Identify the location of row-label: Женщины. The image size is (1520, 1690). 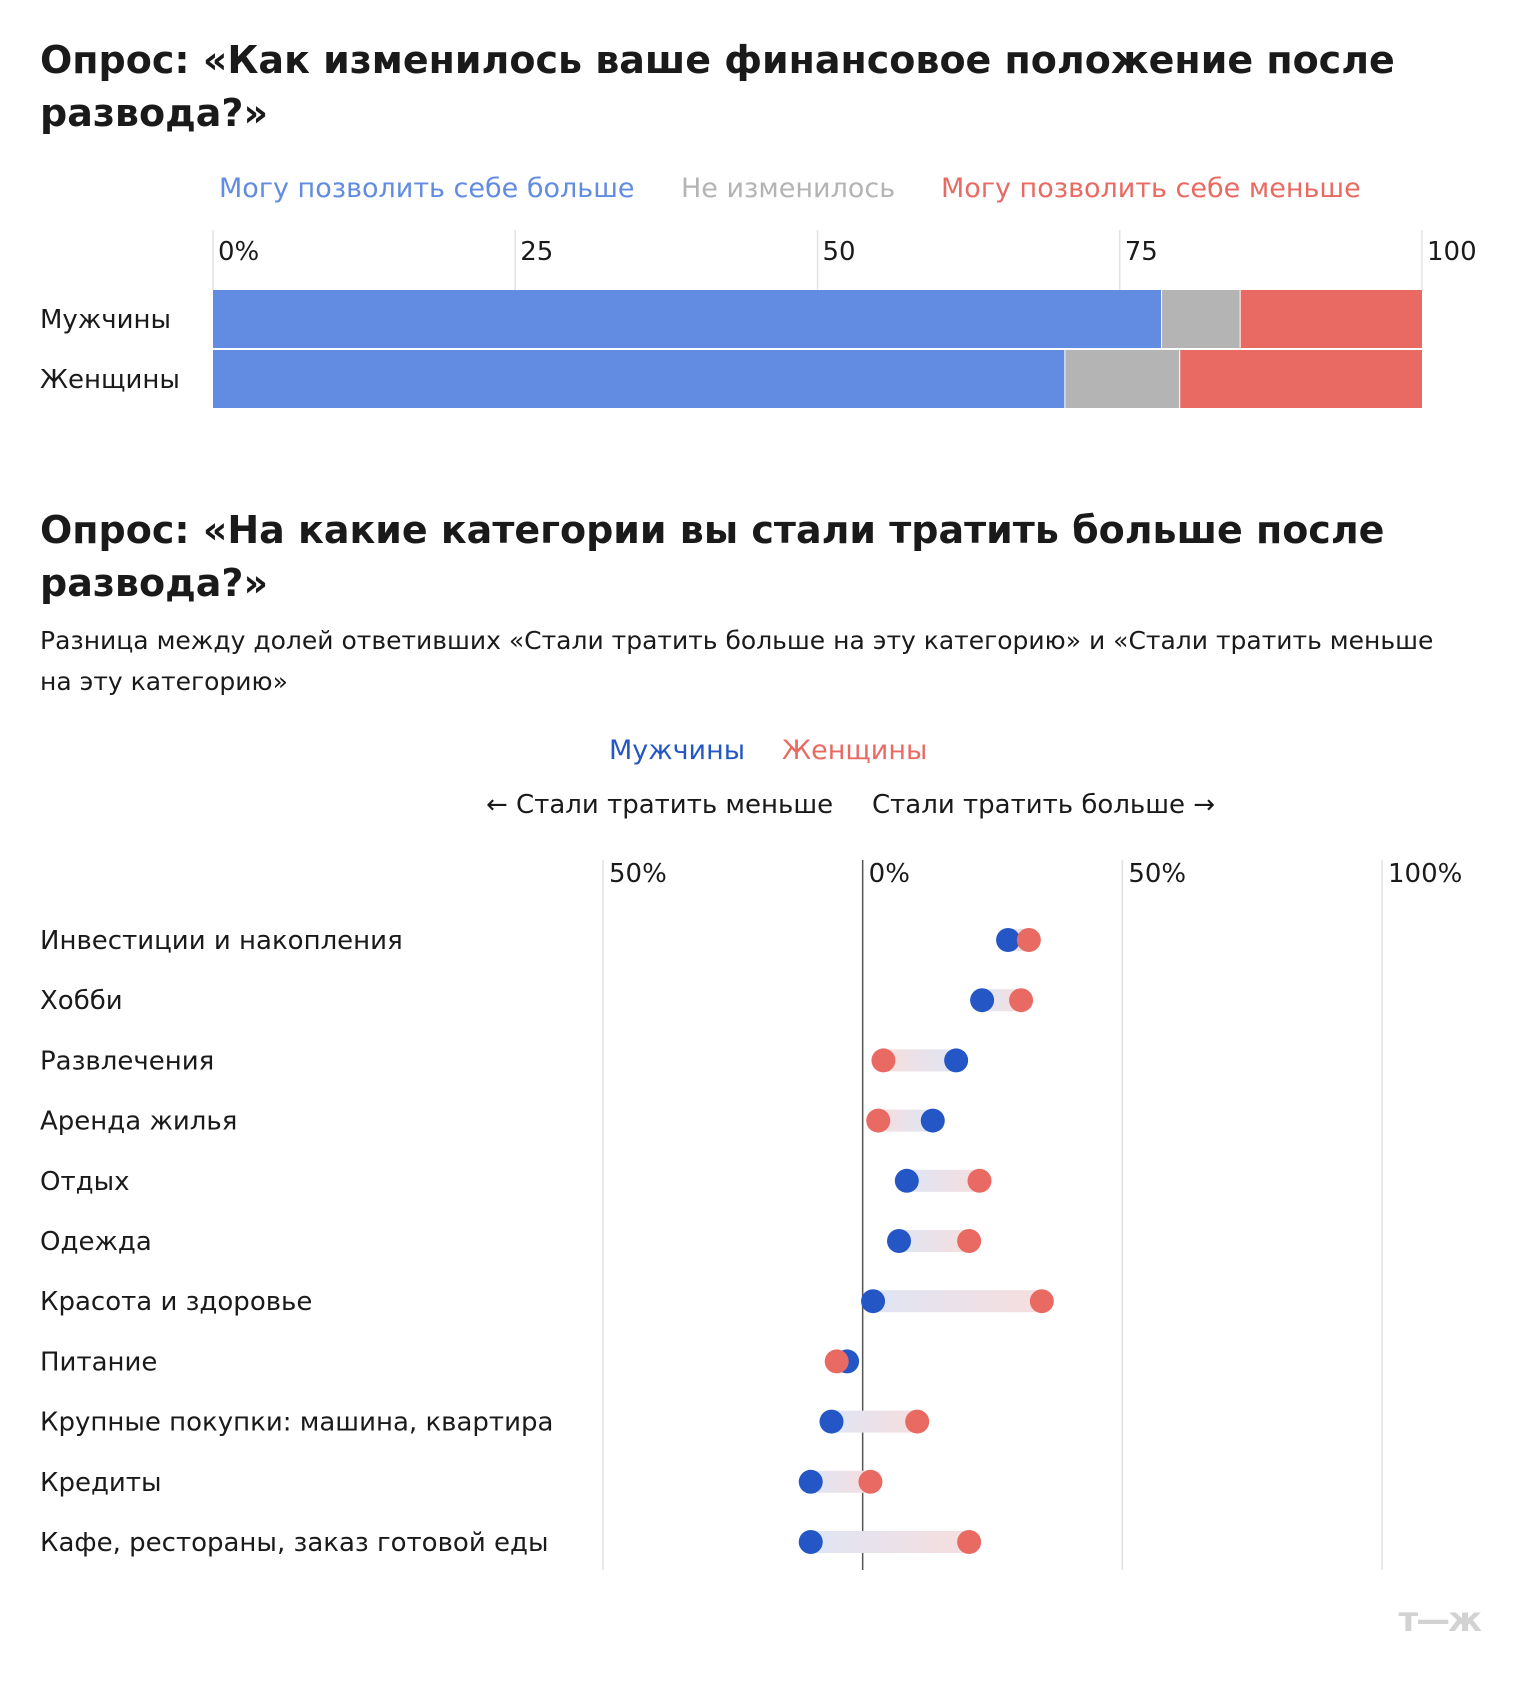
(110, 380).